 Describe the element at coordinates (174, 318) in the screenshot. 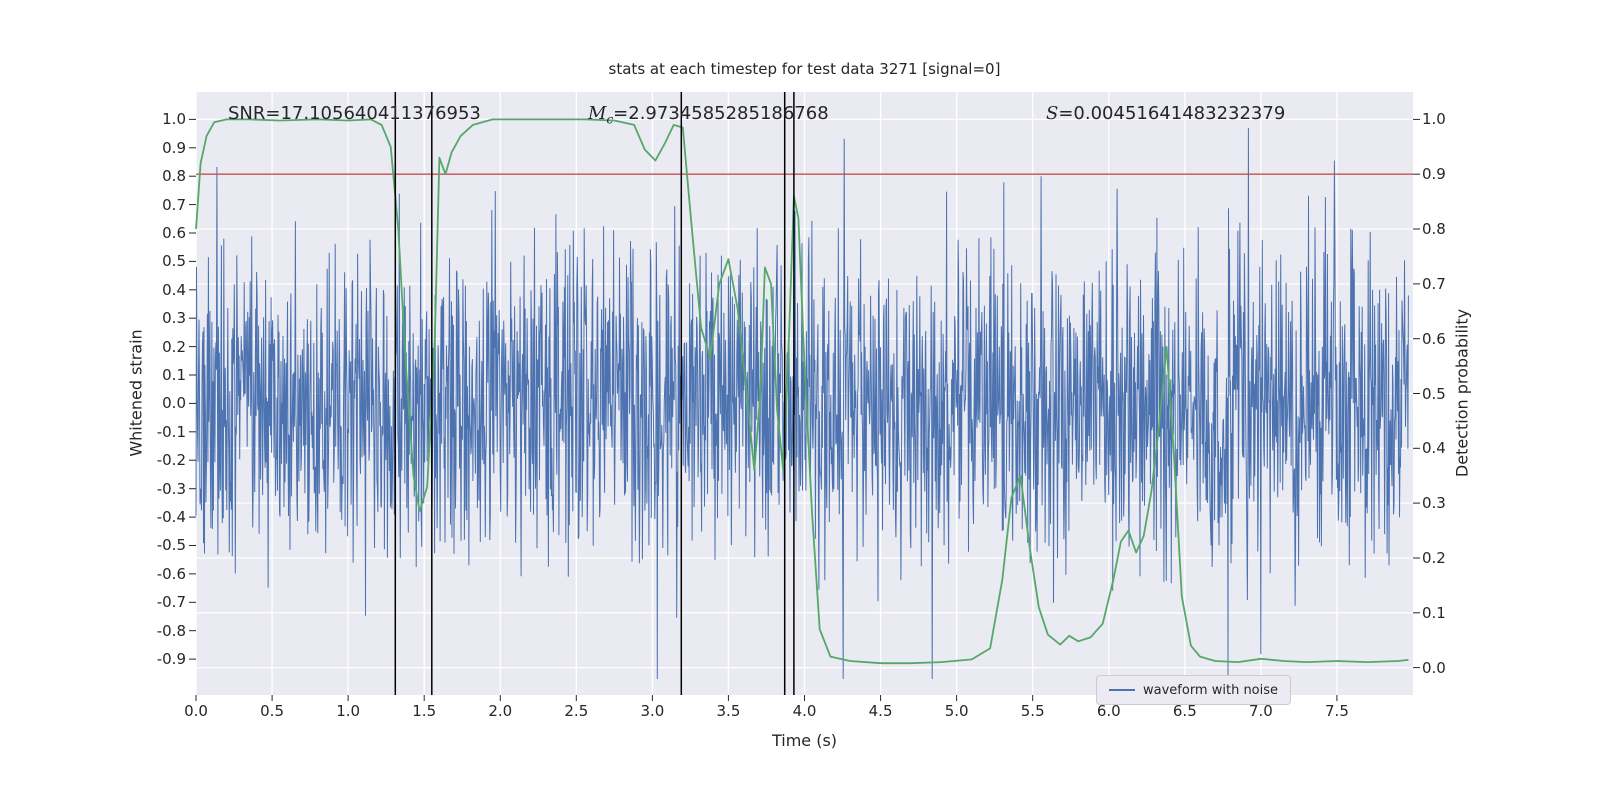

I see `left-y-tick-label: 0.3` at that location.